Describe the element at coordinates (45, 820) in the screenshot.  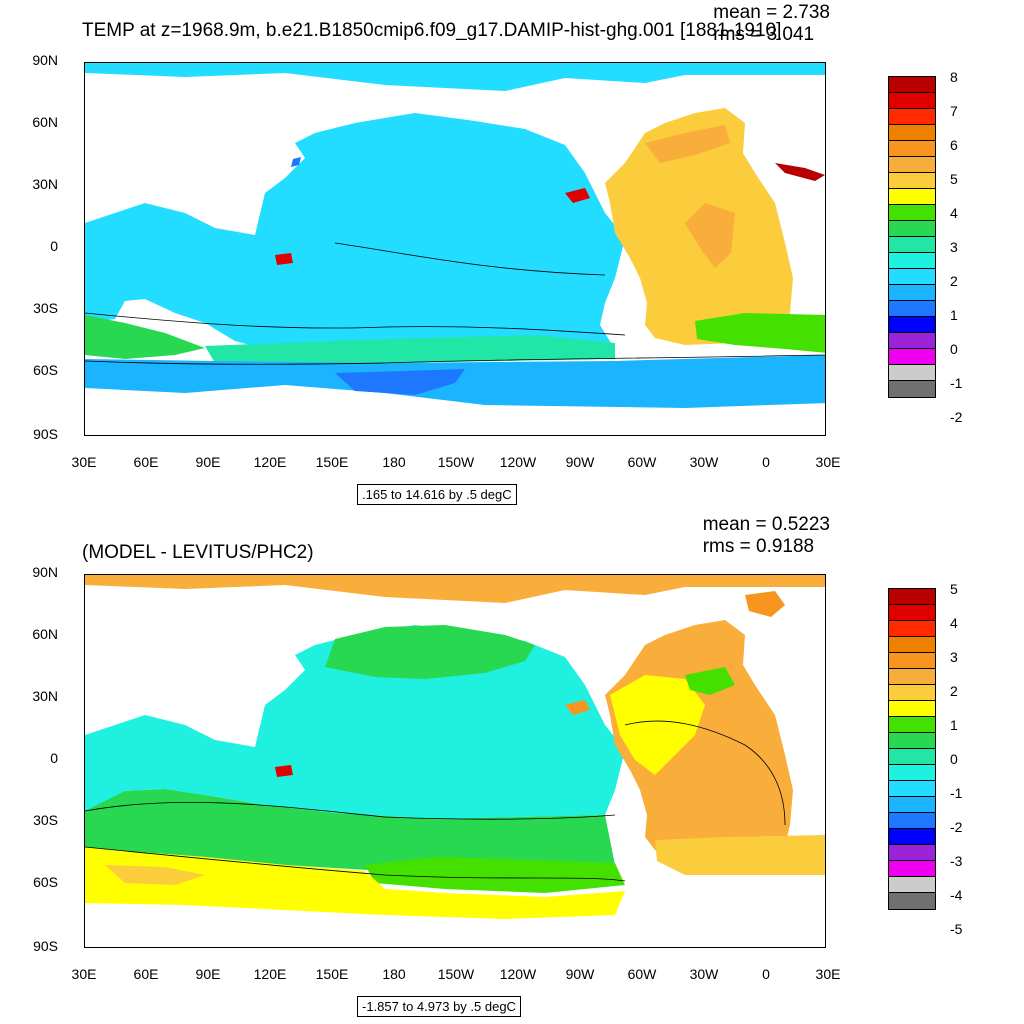
I see `bottom-lat-label-30s: 30S` at that location.